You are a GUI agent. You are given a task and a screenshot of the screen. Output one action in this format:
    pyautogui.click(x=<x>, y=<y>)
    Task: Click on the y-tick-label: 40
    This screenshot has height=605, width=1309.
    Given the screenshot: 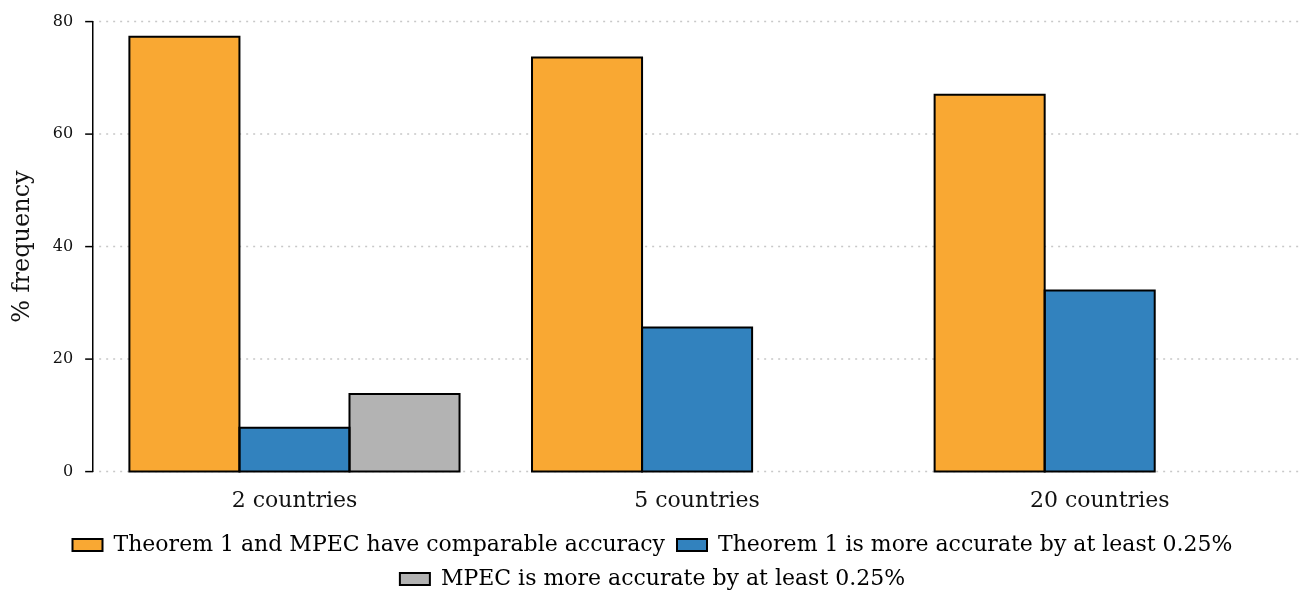 What is the action you would take?
    pyautogui.click(x=63, y=245)
    